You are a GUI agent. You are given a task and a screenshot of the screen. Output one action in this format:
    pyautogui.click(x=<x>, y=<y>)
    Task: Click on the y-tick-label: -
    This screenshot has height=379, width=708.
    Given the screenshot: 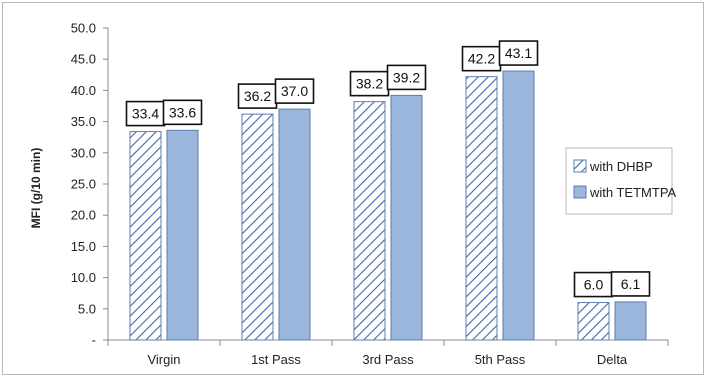 What is the action you would take?
    pyautogui.click(x=94, y=340)
    